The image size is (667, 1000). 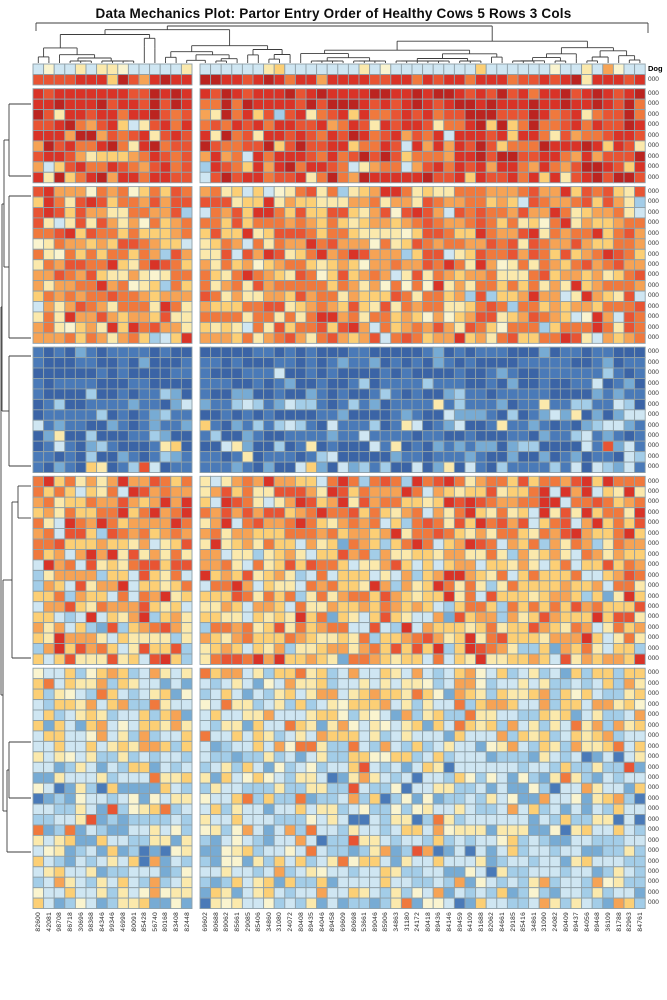 I want to click on column-label: 34861, so click(x=534, y=922).